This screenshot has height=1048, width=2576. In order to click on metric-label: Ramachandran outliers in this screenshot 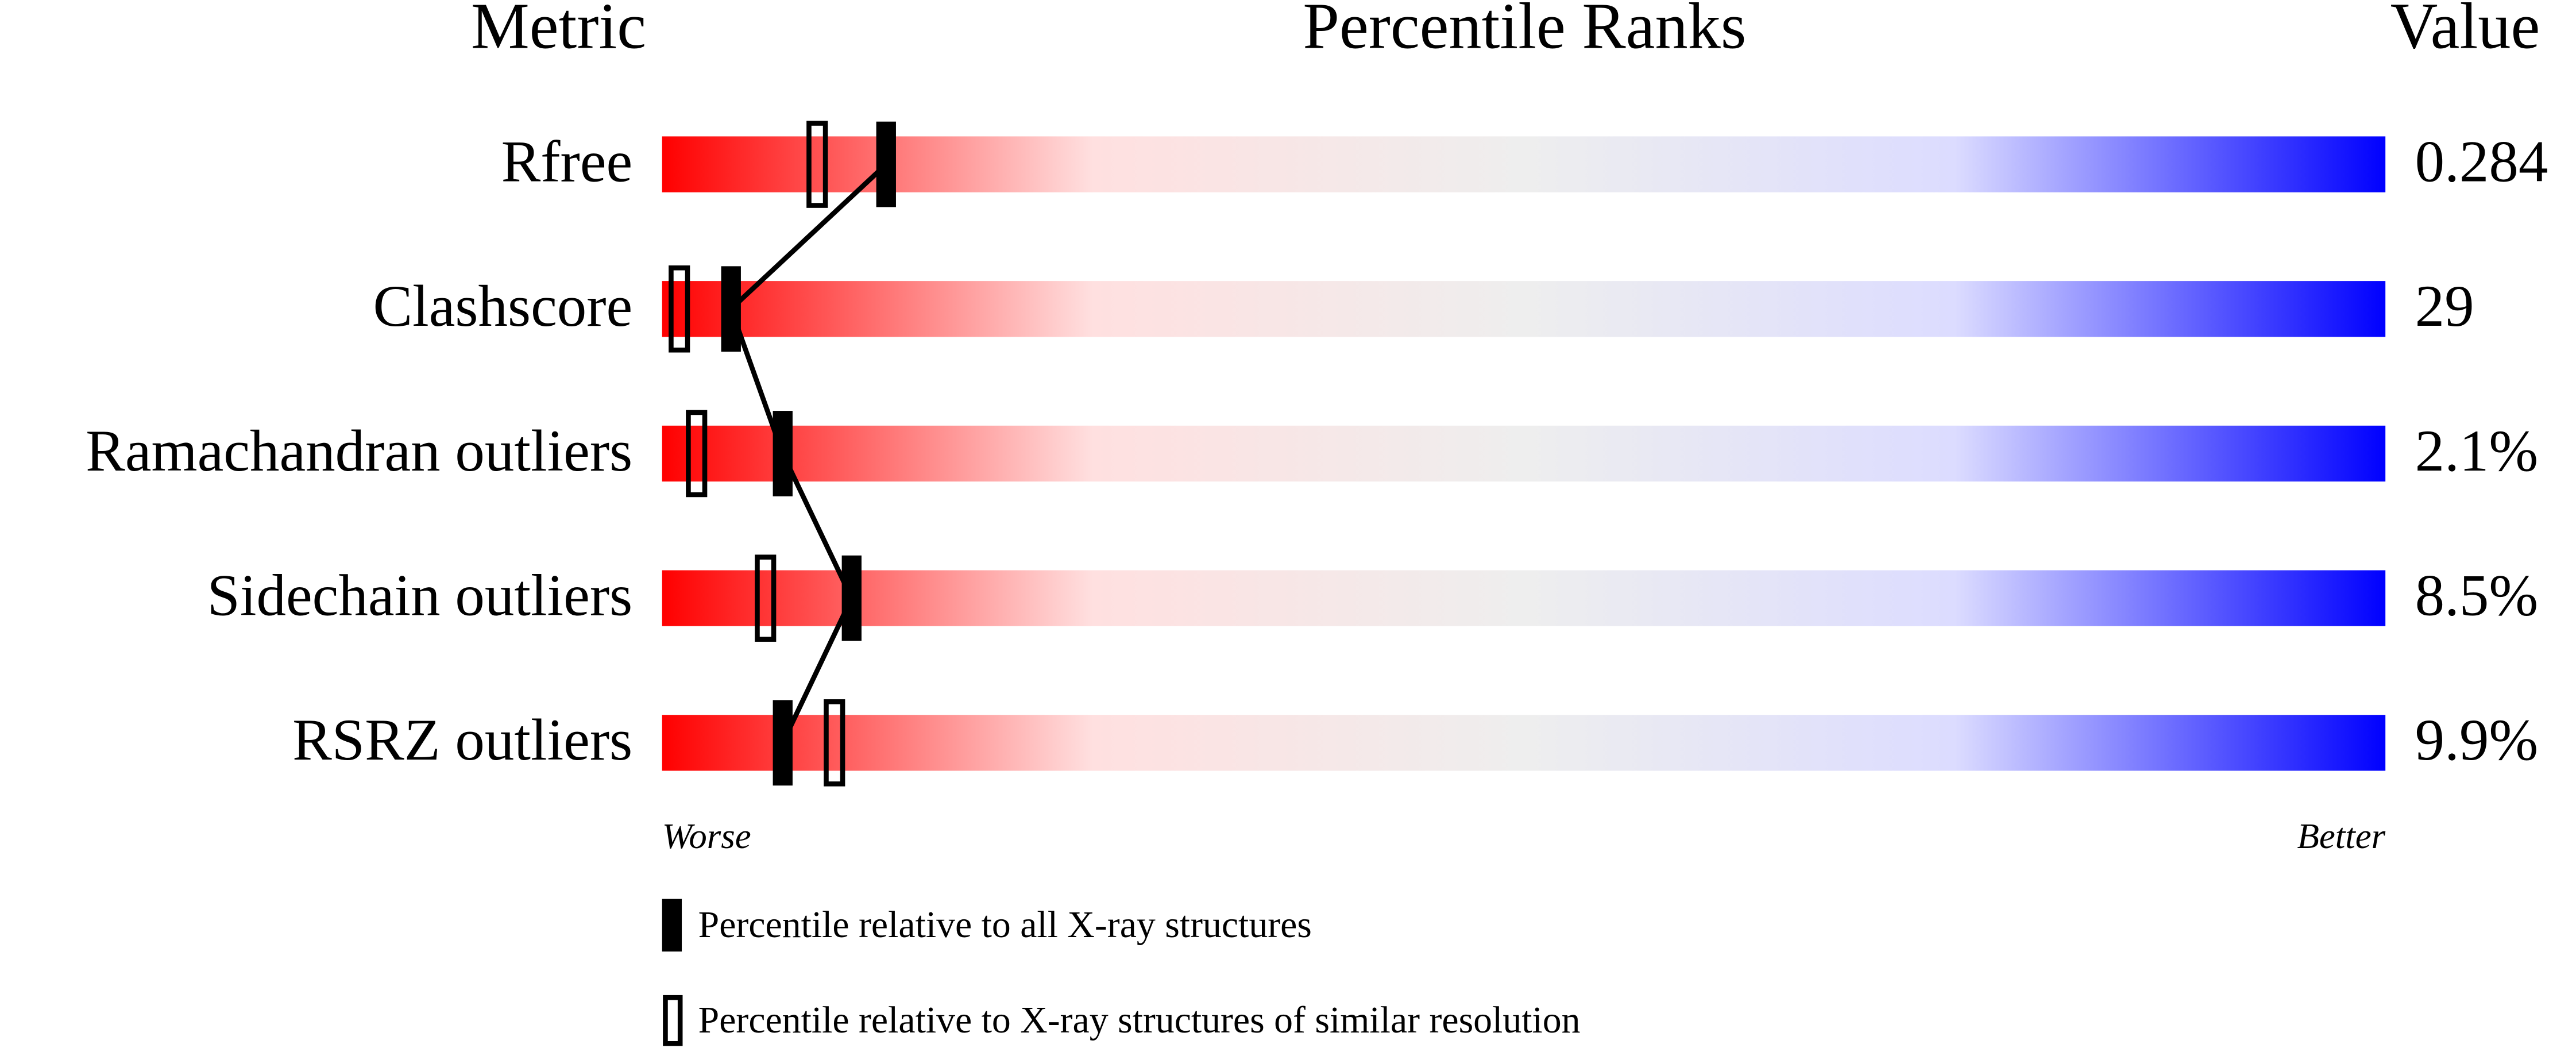, I will do `click(359, 451)`.